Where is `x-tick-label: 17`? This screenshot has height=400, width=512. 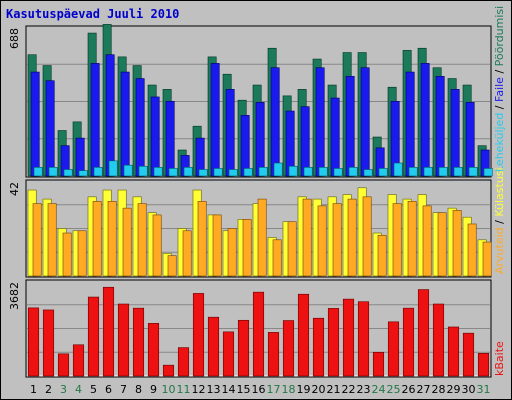 x-tick-label: 17 is located at coordinates (274, 389).